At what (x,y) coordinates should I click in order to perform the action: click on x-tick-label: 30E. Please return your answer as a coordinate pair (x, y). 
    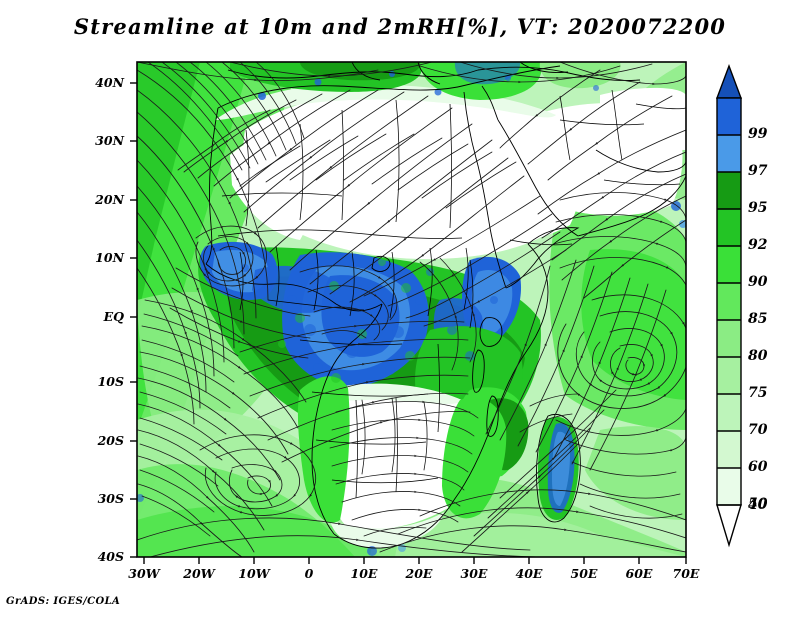
    Looking at the image, I should click on (474, 573).